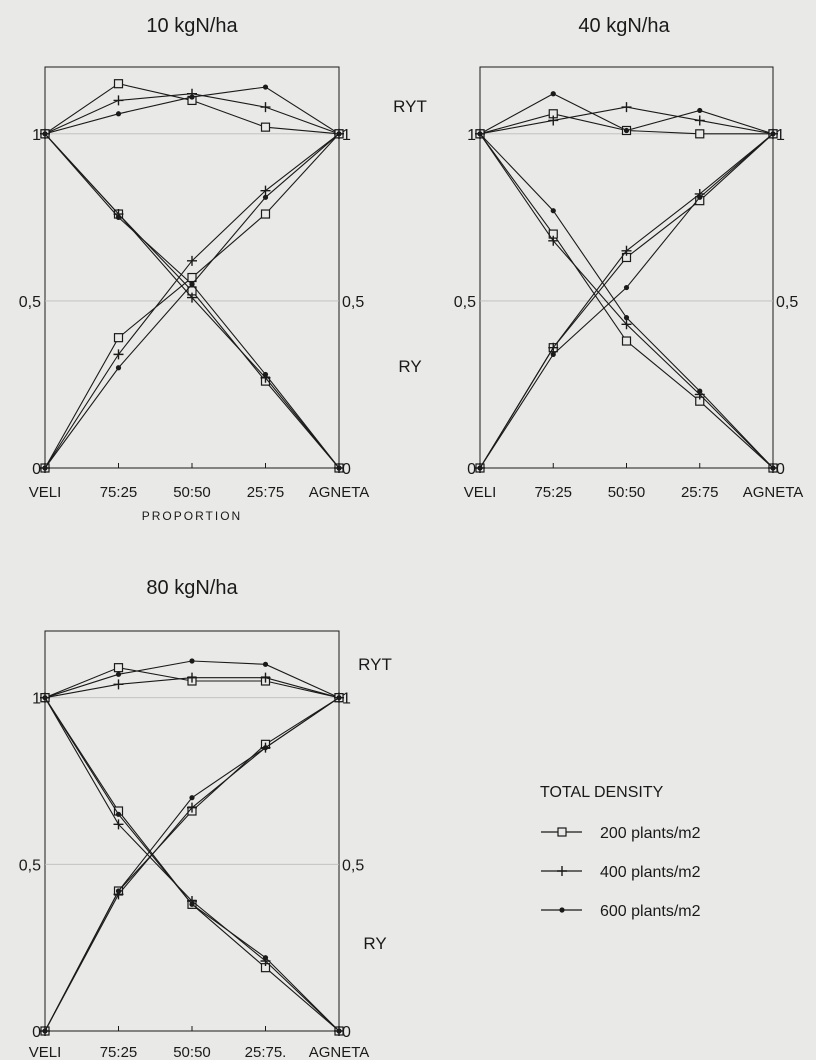 This screenshot has height=1060, width=816. Describe the element at coordinates (602, 792) in the screenshot. I see `legend-title: TOTAL DENSITY` at that location.